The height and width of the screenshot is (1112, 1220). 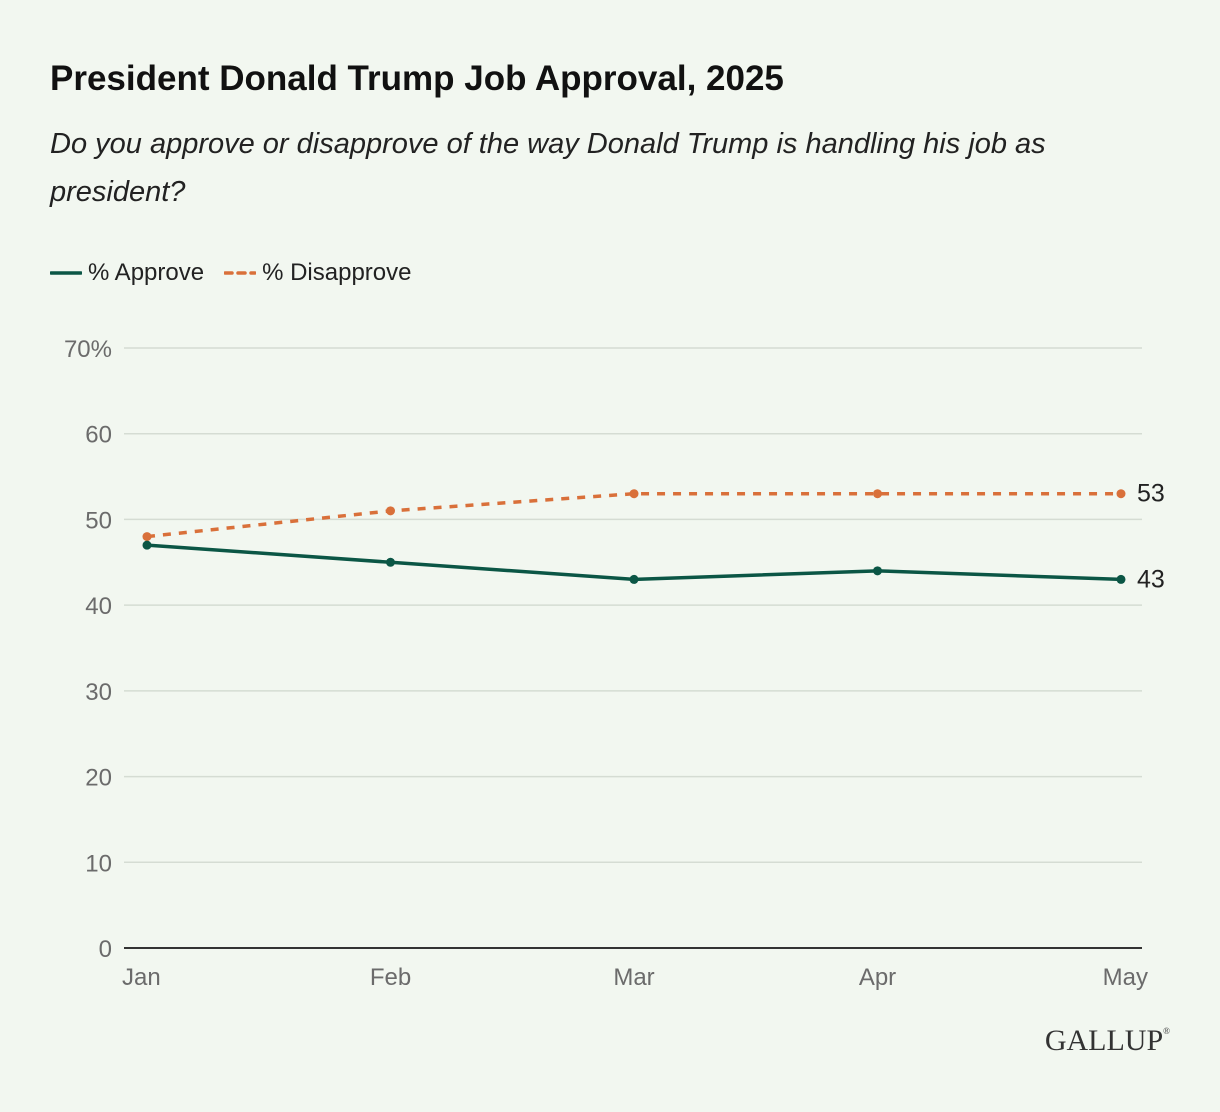 I want to click on logo-trademark: ®, so click(x=1166, y=1031).